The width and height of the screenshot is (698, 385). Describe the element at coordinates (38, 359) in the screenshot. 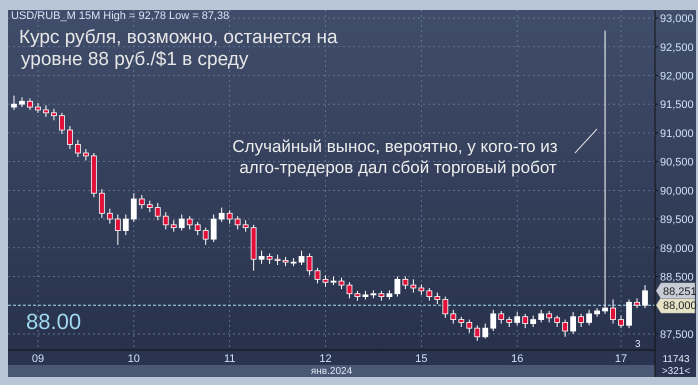

I see `x-tick-label: 09` at that location.